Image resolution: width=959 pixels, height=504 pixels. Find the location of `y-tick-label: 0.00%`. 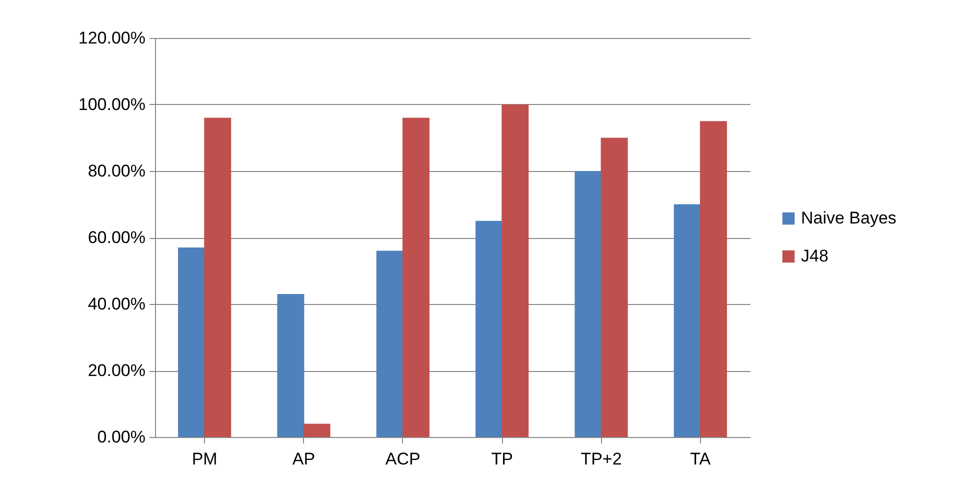

y-tick-label: 0.00% is located at coordinates (121, 437).